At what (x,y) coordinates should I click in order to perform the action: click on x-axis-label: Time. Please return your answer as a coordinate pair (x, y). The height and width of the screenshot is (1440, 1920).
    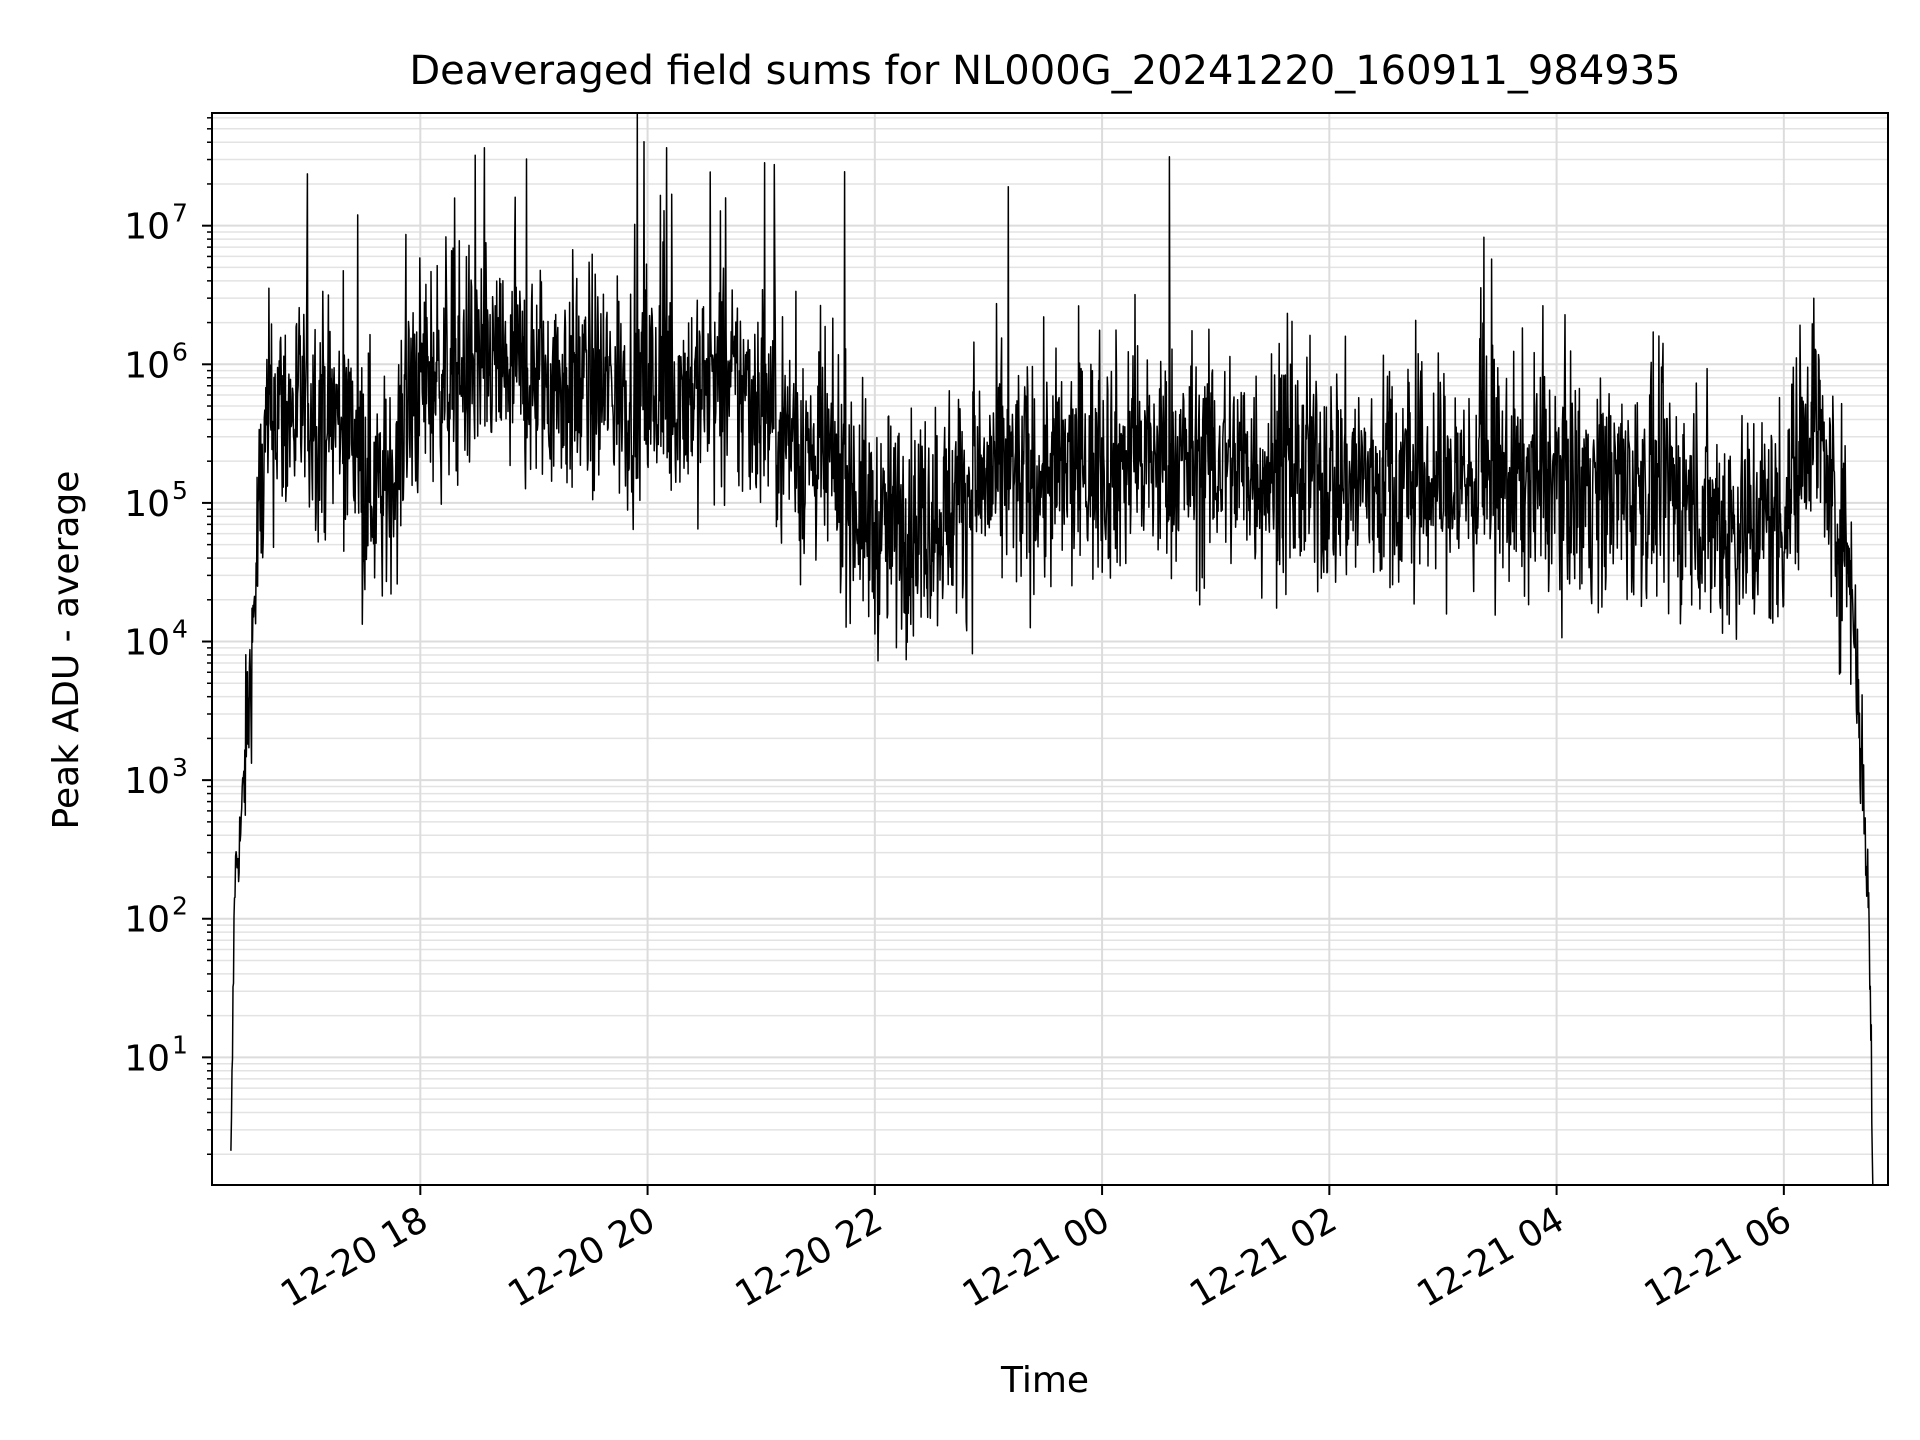
    Looking at the image, I should click on (1044, 1380).